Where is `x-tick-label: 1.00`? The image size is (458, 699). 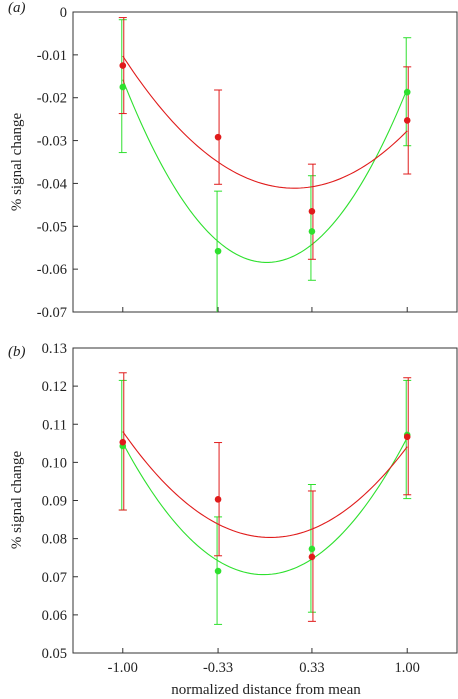 x-tick-label: 1.00 is located at coordinates (407, 668).